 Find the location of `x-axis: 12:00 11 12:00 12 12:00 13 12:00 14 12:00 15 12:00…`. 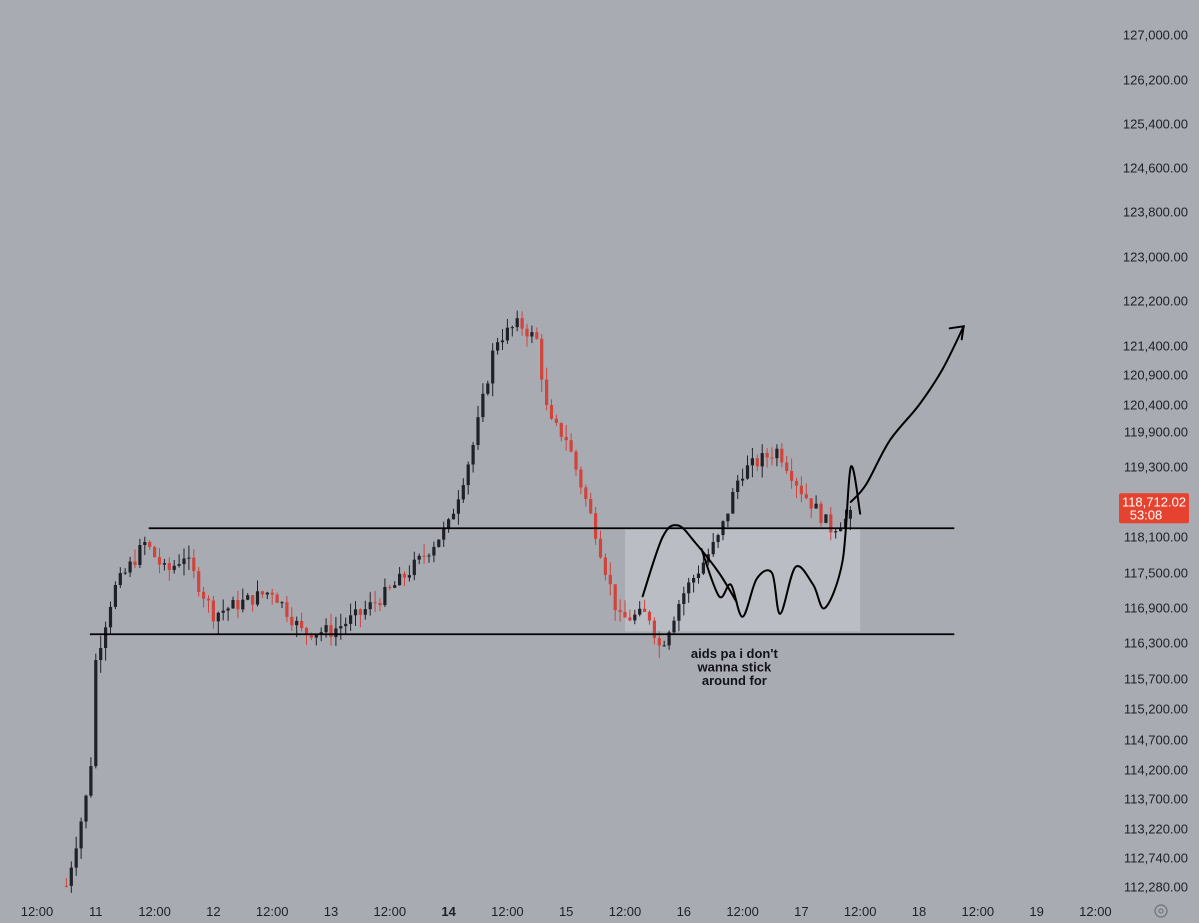

x-axis: 12:00 11 12:00 12 12:00 13 12:00 14 12:00 15 12:00… is located at coordinates (566, 911).